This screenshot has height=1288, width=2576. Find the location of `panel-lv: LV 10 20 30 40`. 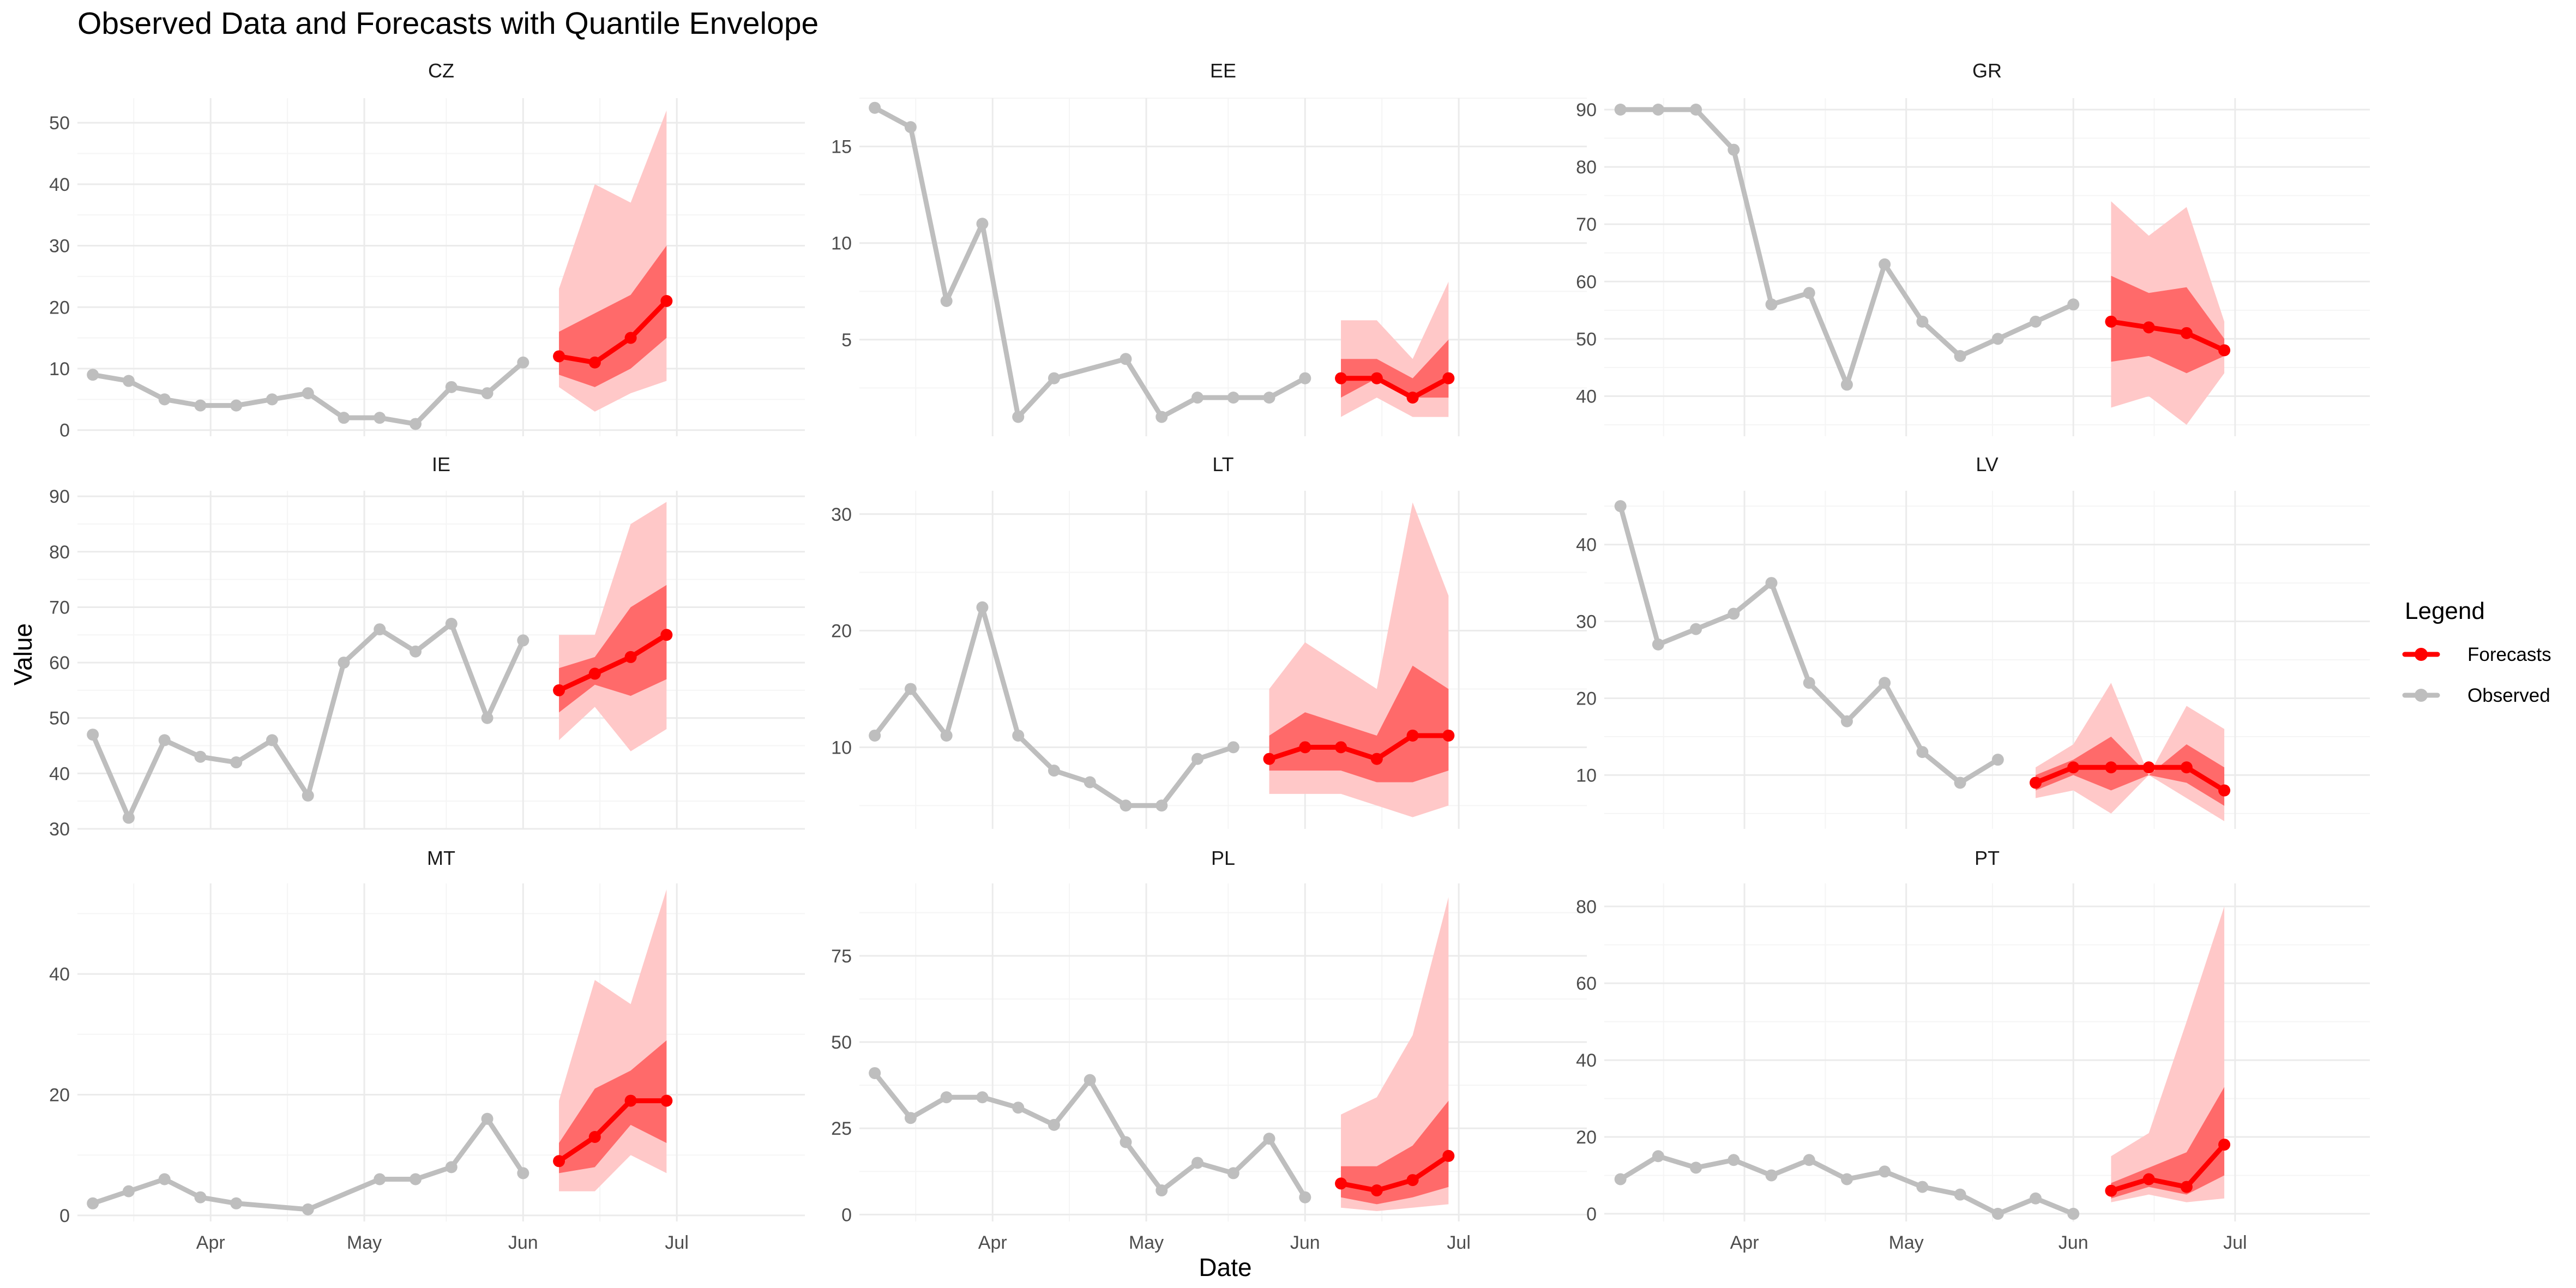

panel-lv: LV 10 20 30 40 is located at coordinates (1973, 641).